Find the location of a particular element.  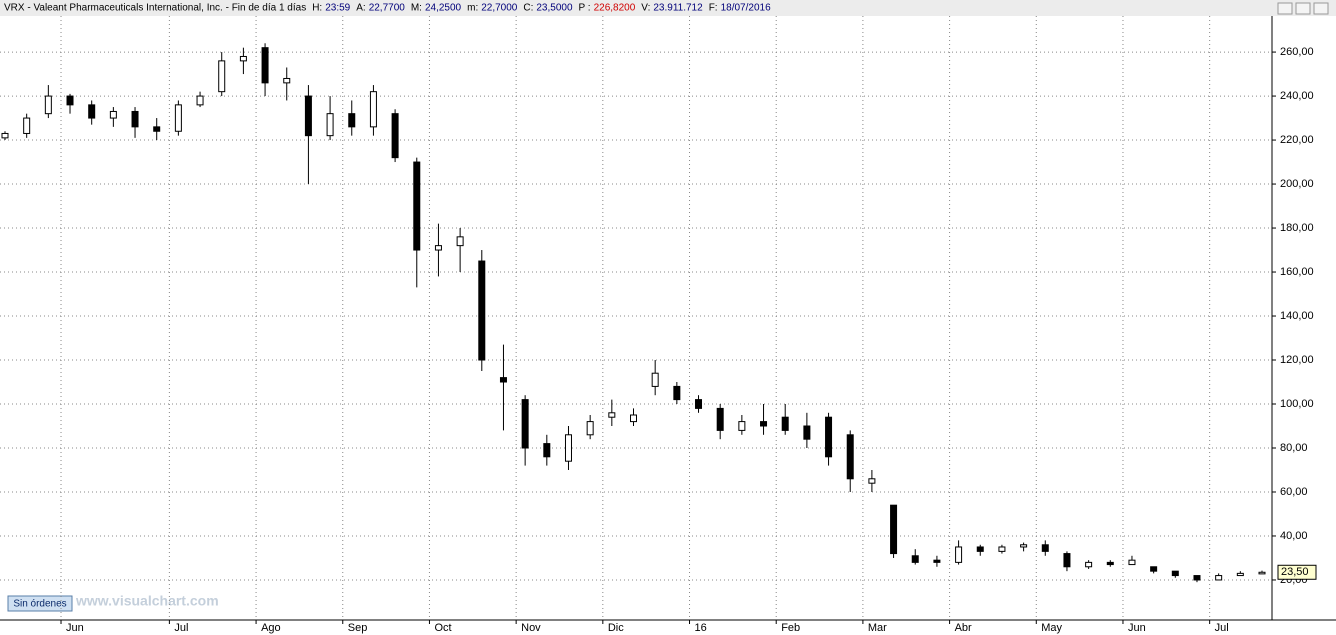

field-label: H: is located at coordinates (317, 8).